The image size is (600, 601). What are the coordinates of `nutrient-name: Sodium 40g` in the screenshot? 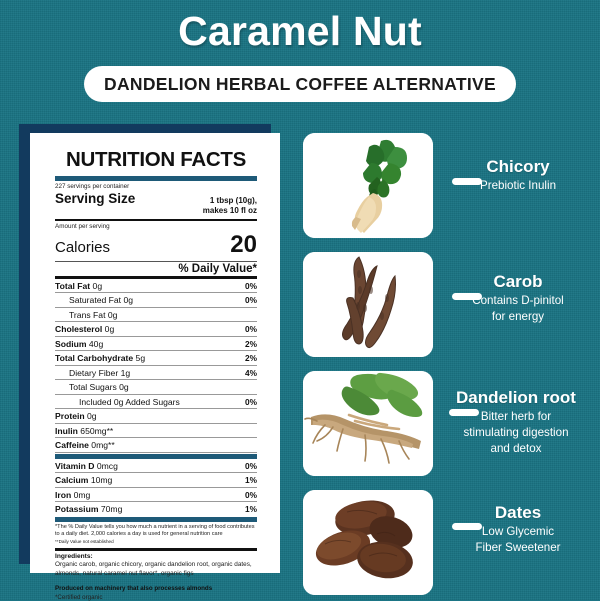 It's located at (79, 343).